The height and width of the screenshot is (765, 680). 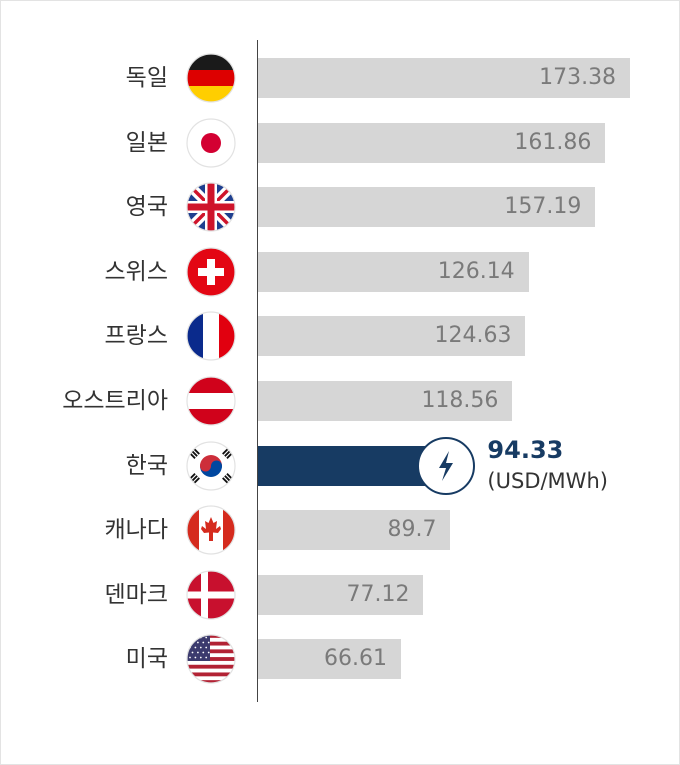 I want to click on france-flag-icon, so click(x=211, y=336).